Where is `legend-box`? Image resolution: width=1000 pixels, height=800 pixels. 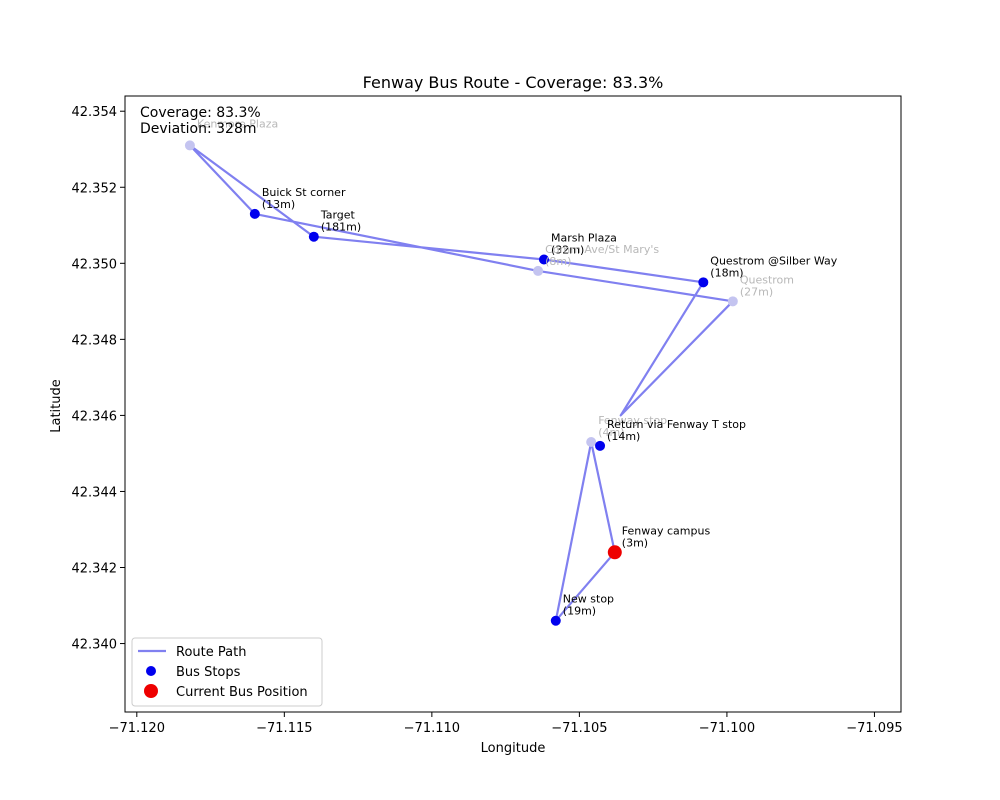 legend-box is located at coordinates (227, 672).